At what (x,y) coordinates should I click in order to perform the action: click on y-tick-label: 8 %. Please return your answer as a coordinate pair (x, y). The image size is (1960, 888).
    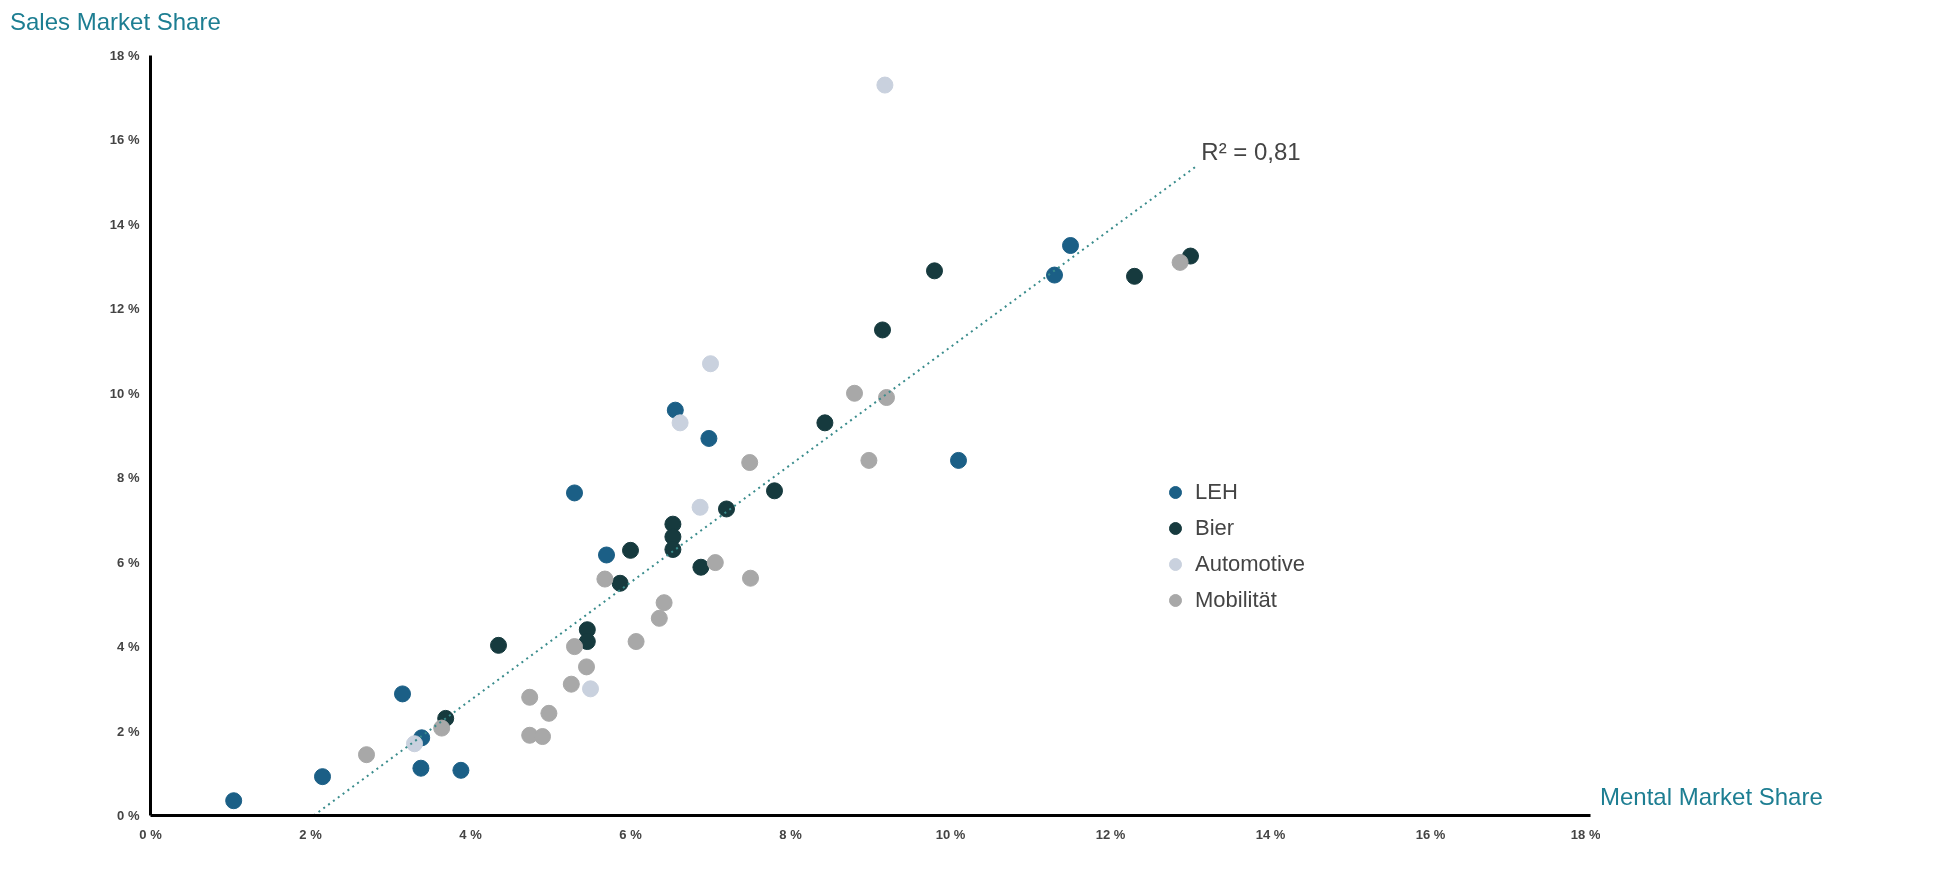
    Looking at the image, I should click on (128, 478).